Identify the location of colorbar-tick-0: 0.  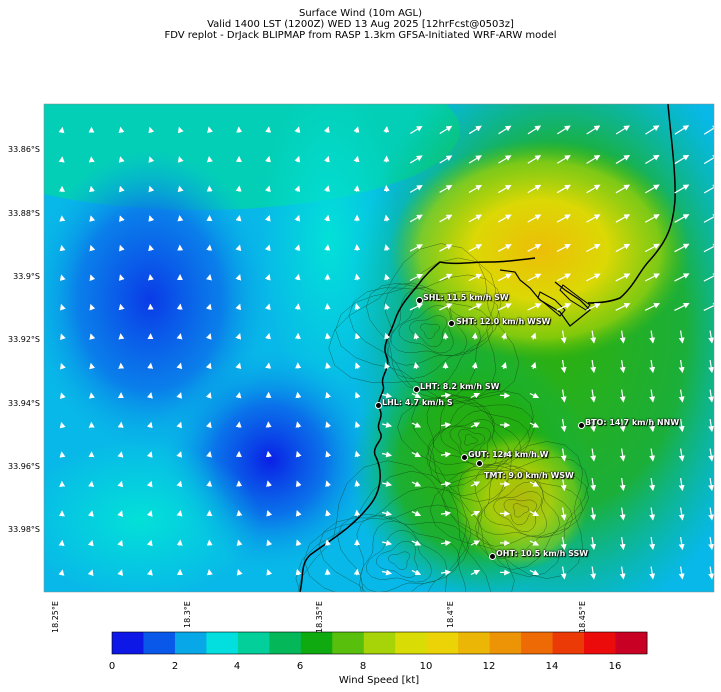
(112, 666).